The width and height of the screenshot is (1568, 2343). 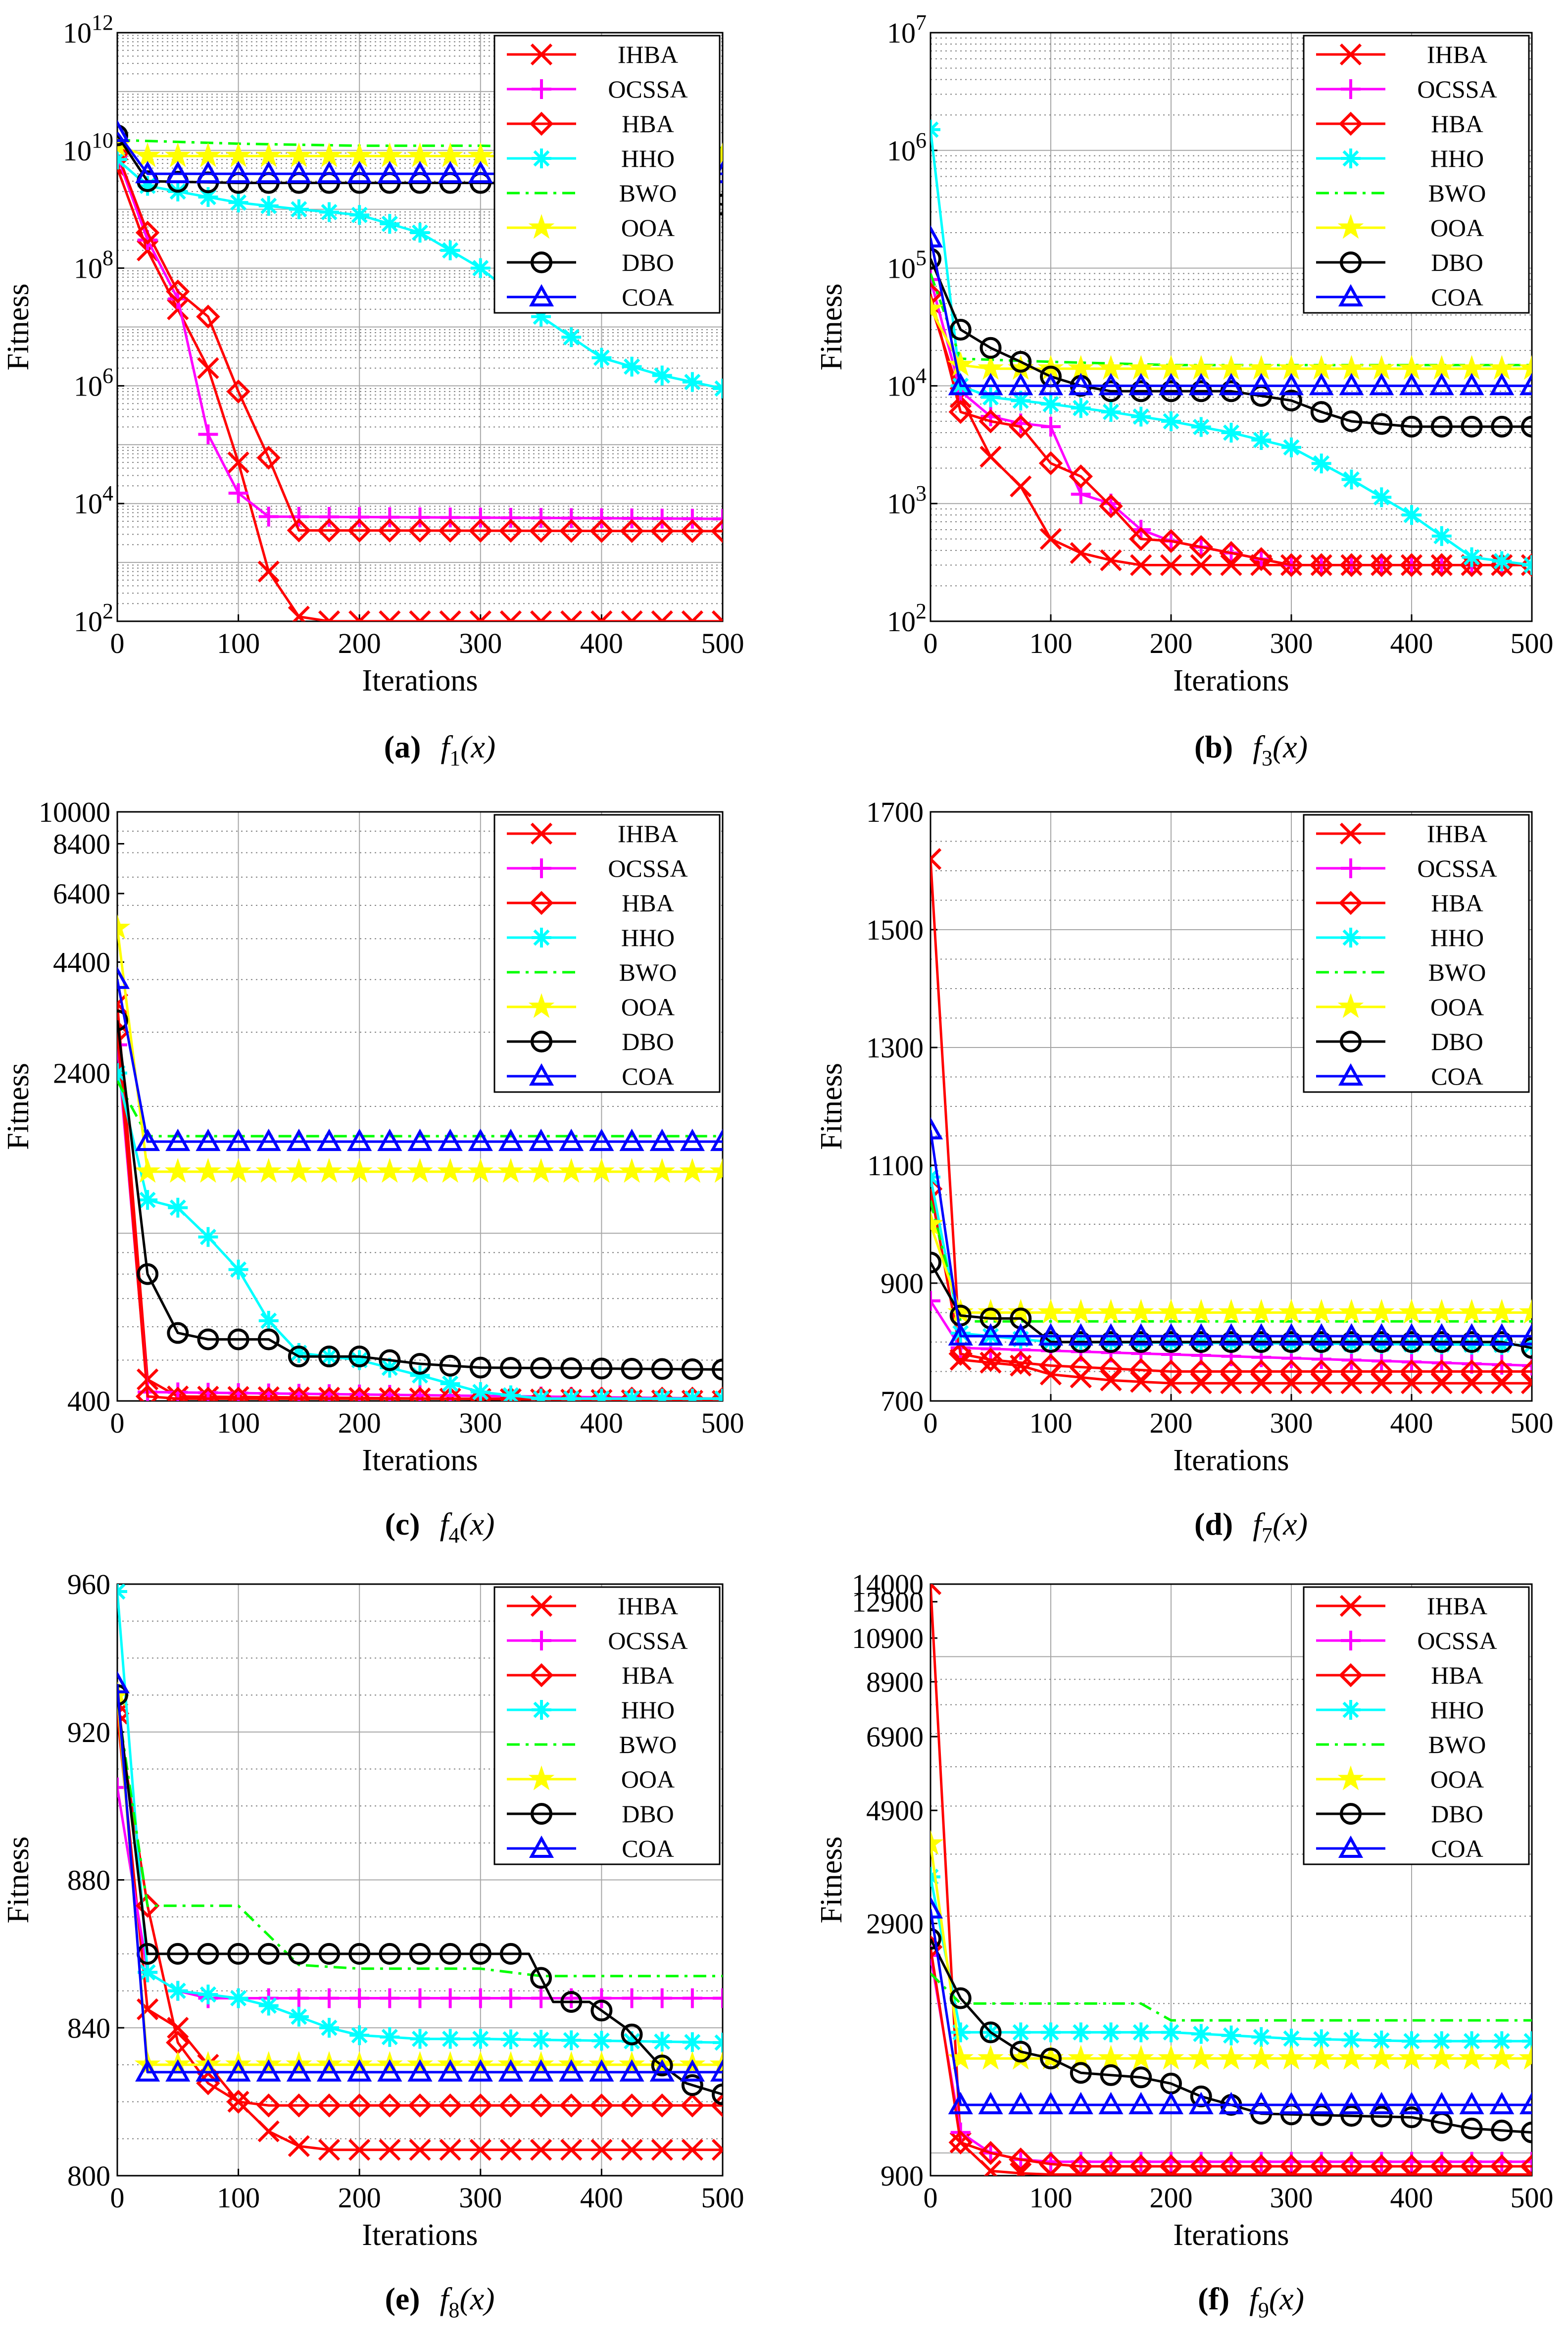 What do you see at coordinates (93, 619) in the screenshot?
I see `y-tick-label: 102` at bounding box center [93, 619].